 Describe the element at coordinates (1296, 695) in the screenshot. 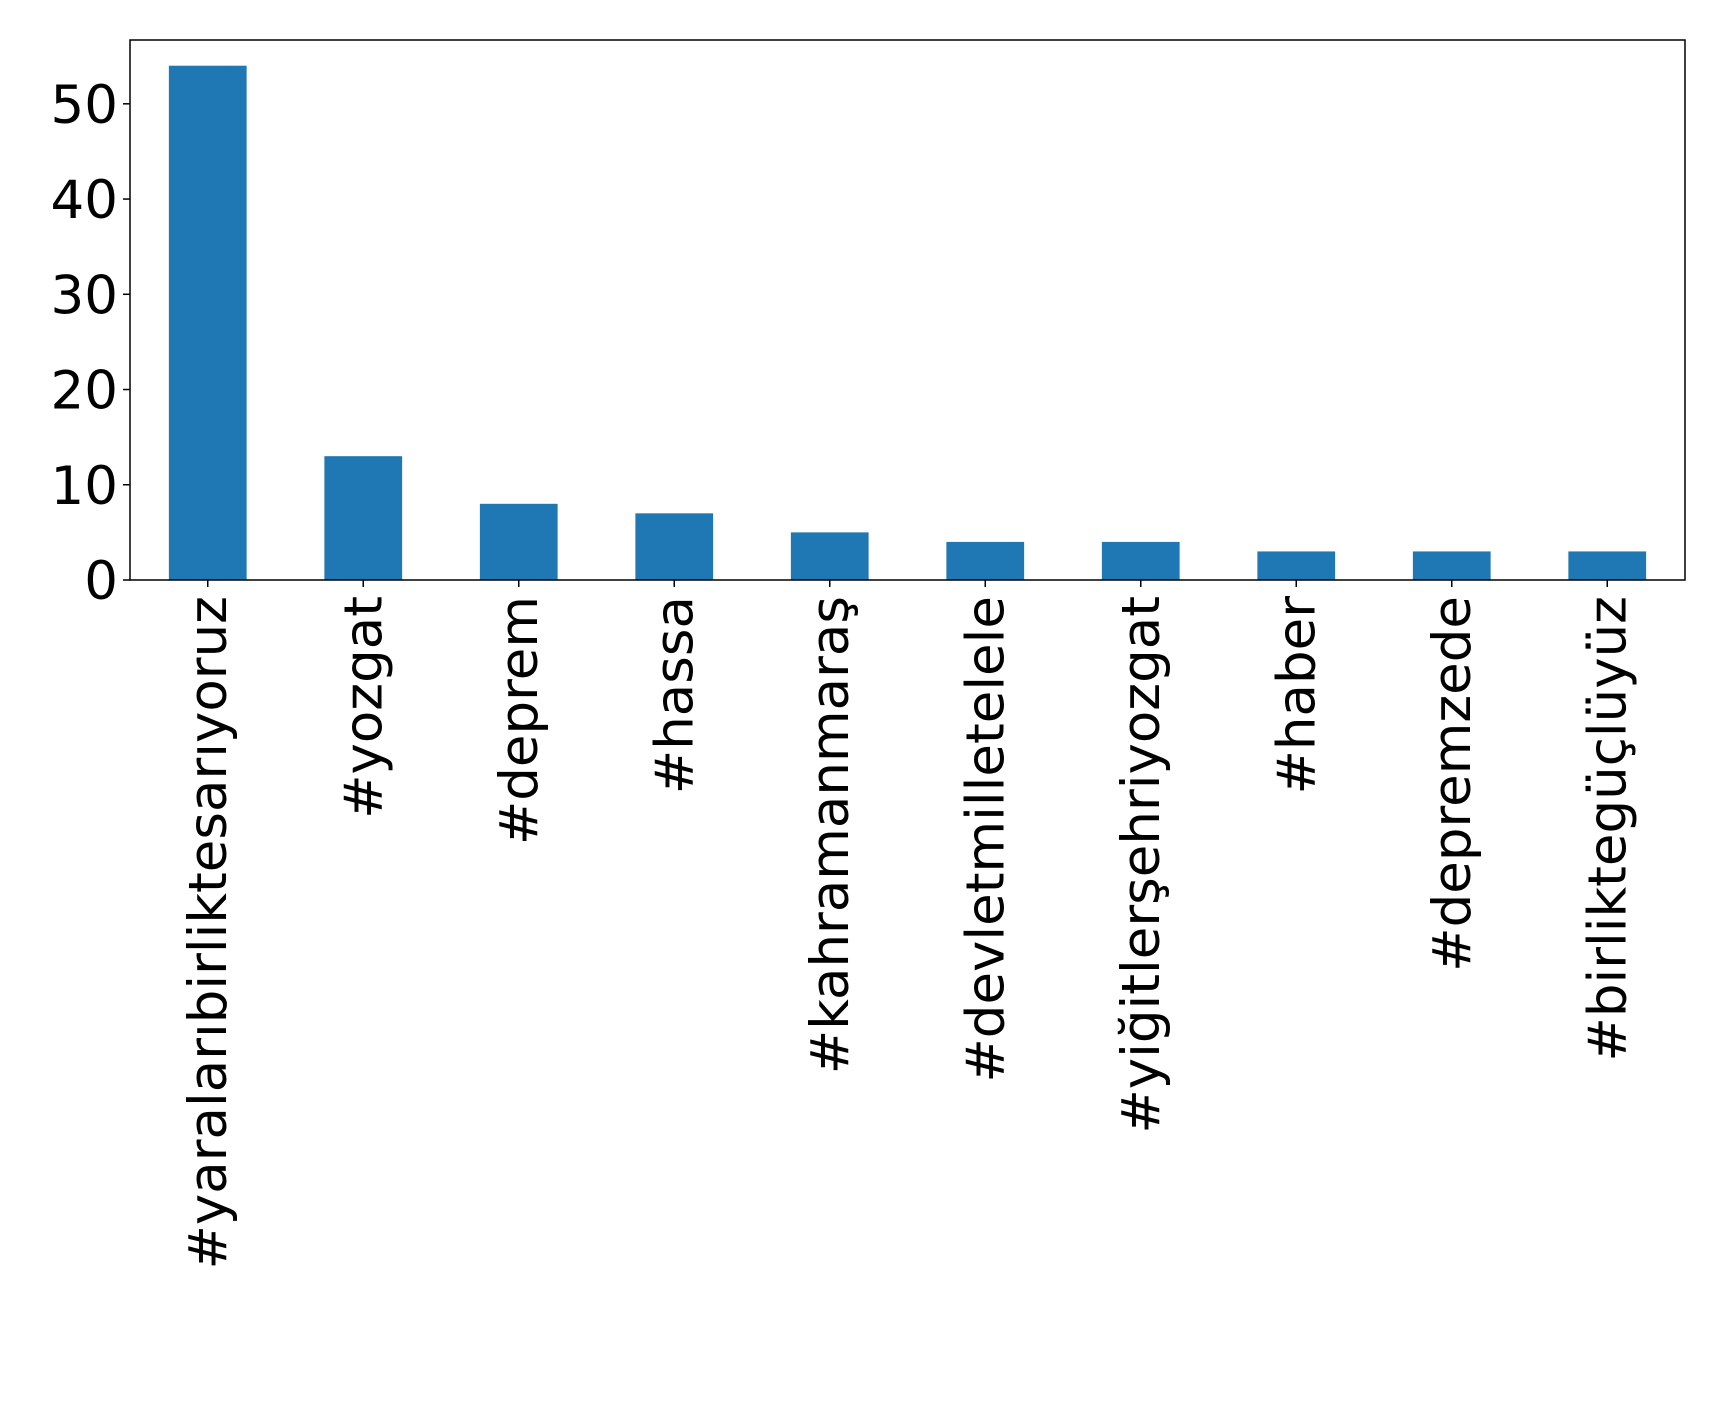

I see `x-tick-label-7: #haber` at that location.